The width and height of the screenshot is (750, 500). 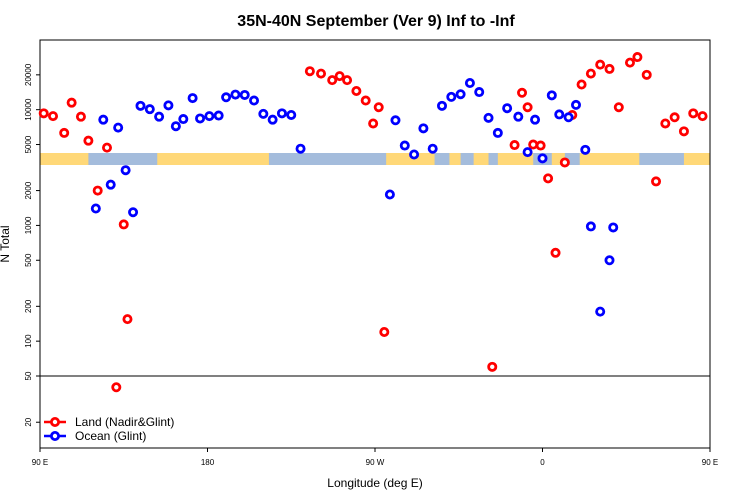 What do you see at coordinates (6, 243) in the screenshot?
I see `y-axis-label: N Total` at bounding box center [6, 243].